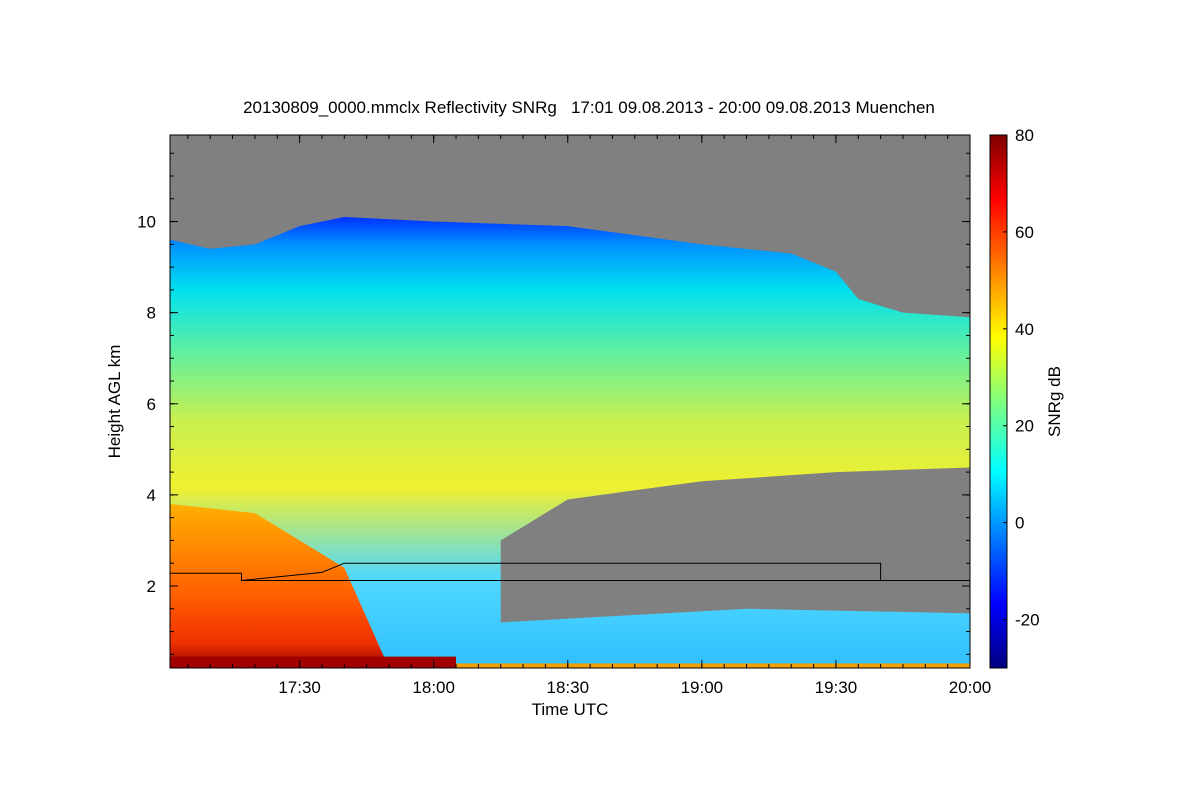  Describe the element at coordinates (1019, 523) in the screenshot. I see `colorbar-tick-label: 0` at that location.